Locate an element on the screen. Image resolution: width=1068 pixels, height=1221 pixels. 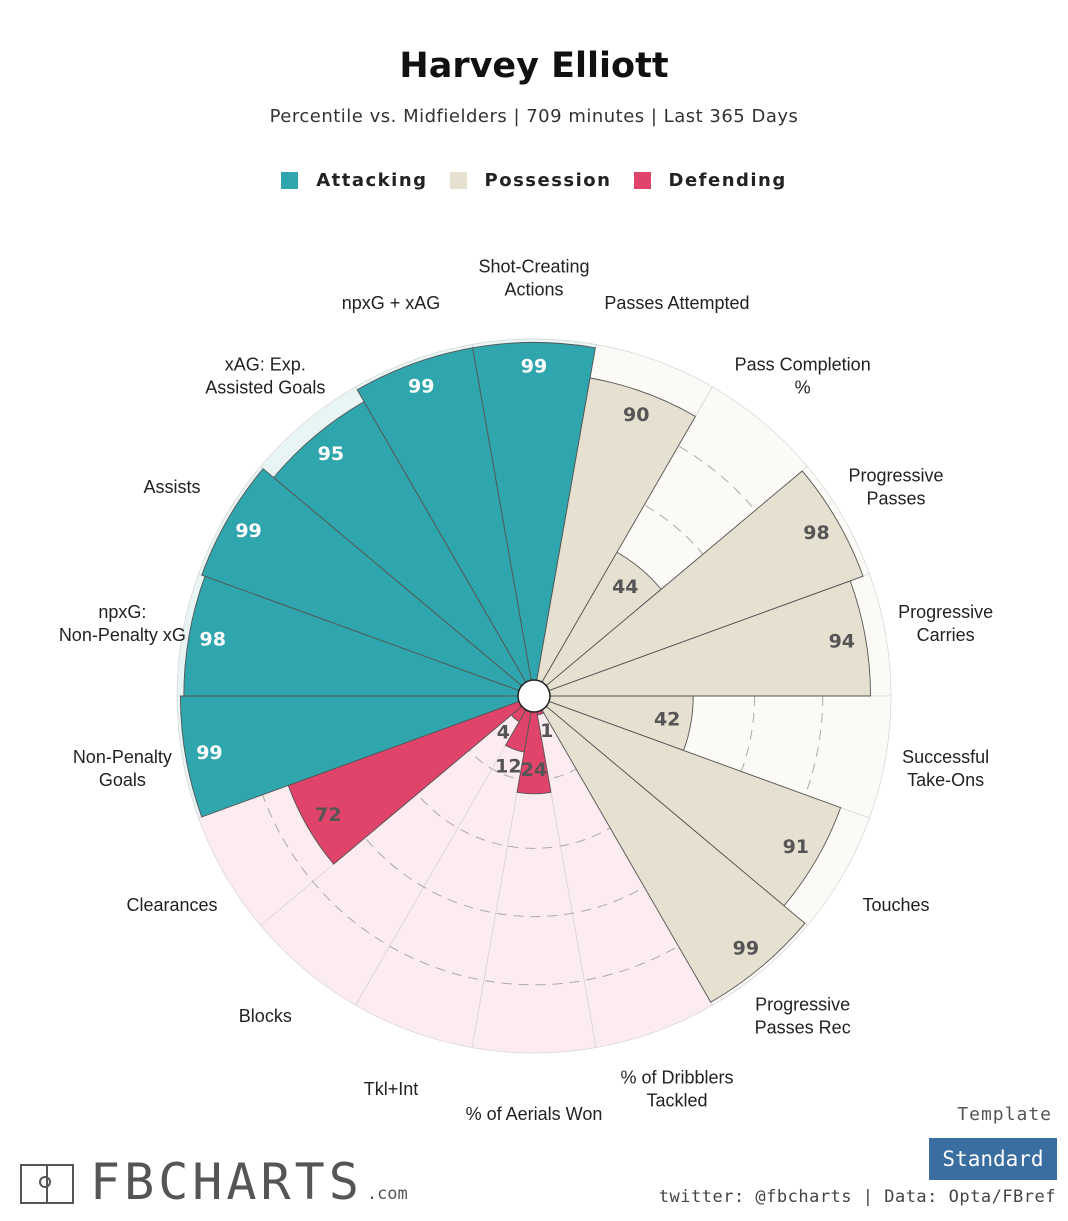
category-label: Progressive Carries is located at coordinates (945, 623).